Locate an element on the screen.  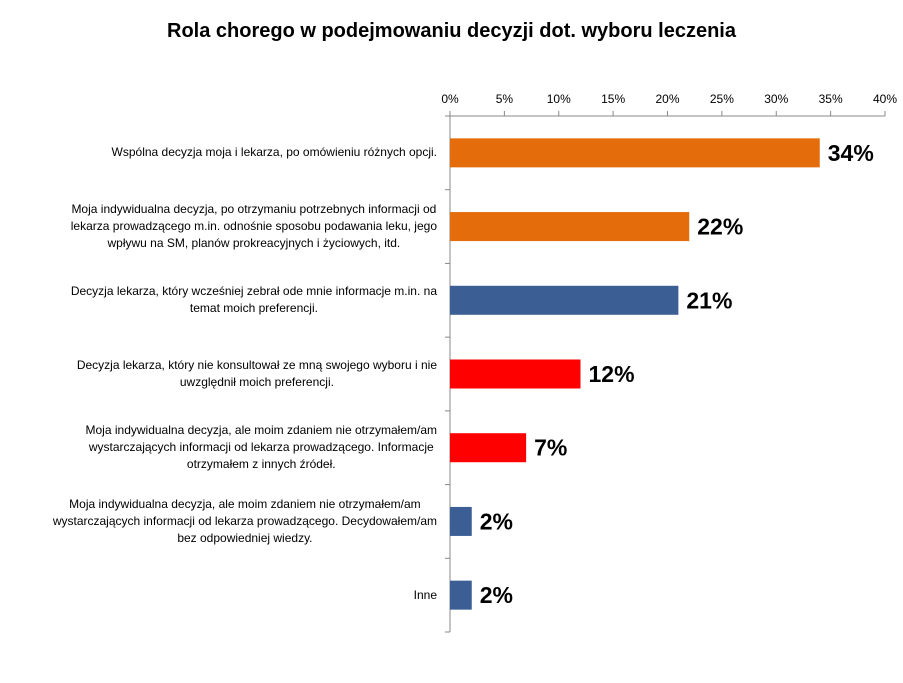
x-tick-label: 35% is located at coordinates (831, 99).